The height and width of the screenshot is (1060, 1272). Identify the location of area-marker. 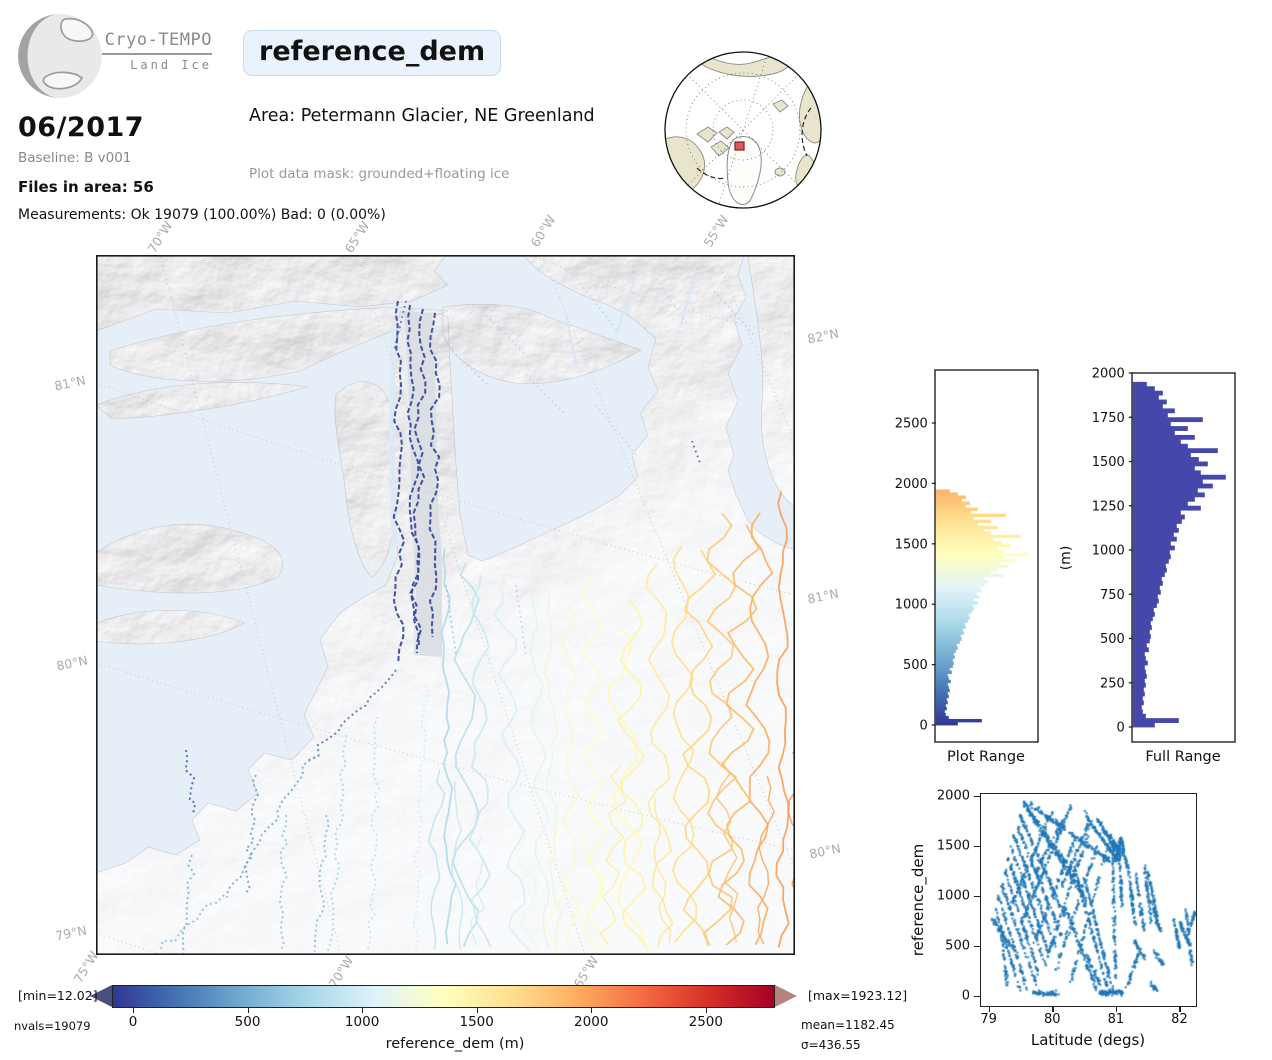
(739, 146).